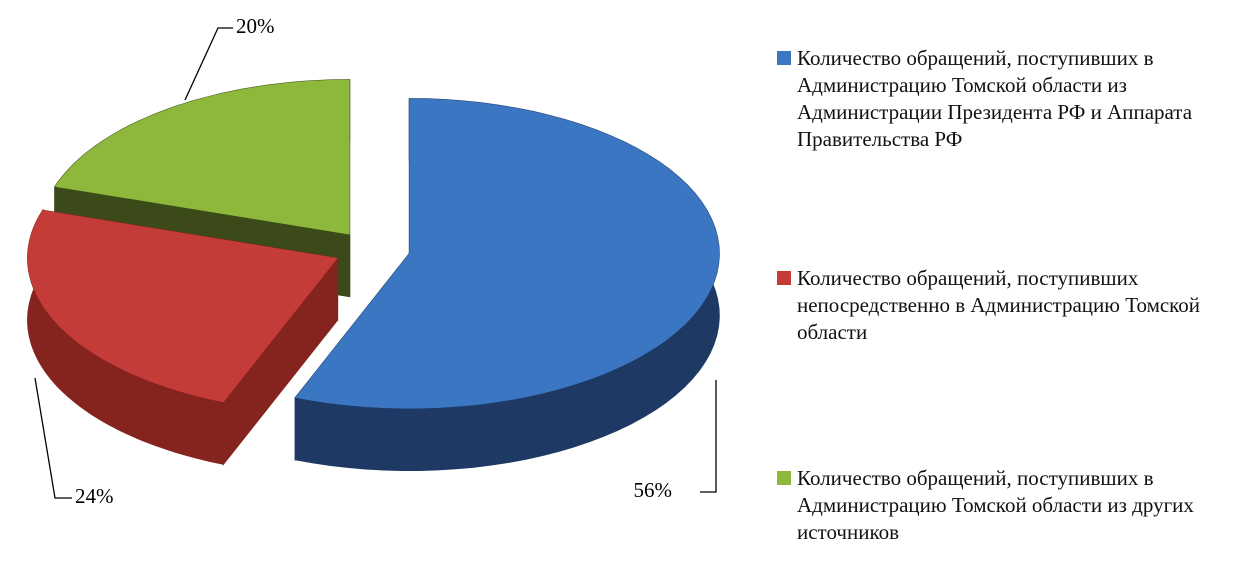 The width and height of the screenshot is (1252, 574). What do you see at coordinates (653, 490) in the screenshot?
I see `data-label: 56%` at bounding box center [653, 490].